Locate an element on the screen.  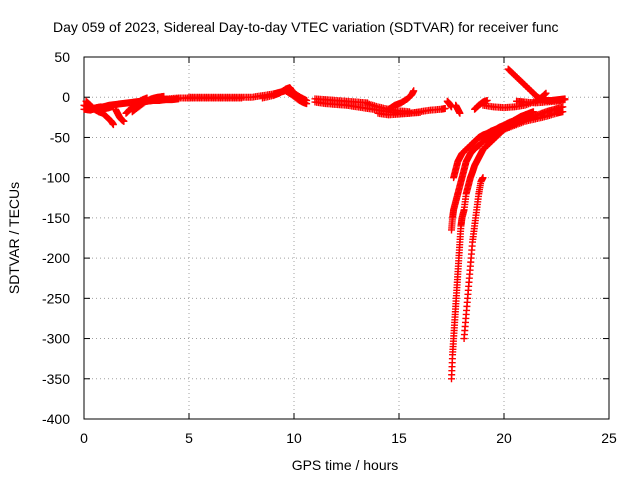
x-tick-label: 5 is located at coordinates (189, 438).